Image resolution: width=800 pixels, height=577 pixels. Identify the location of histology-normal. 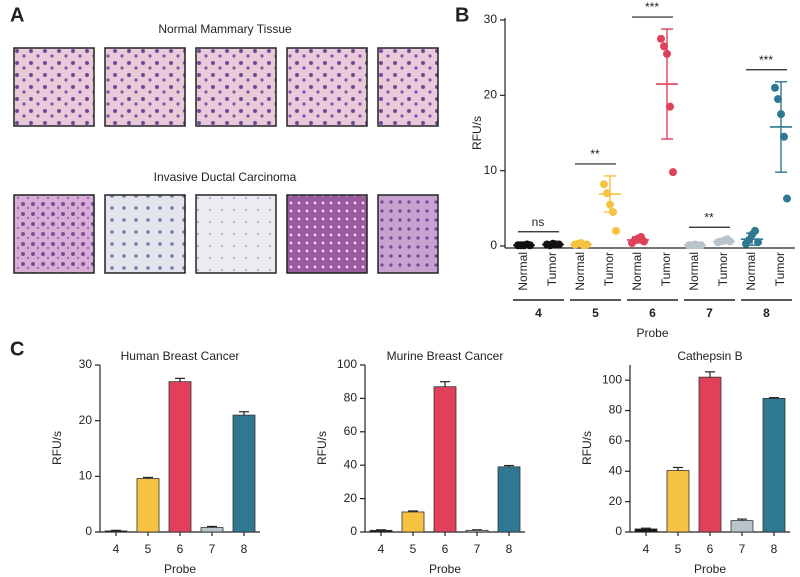
(226, 87).